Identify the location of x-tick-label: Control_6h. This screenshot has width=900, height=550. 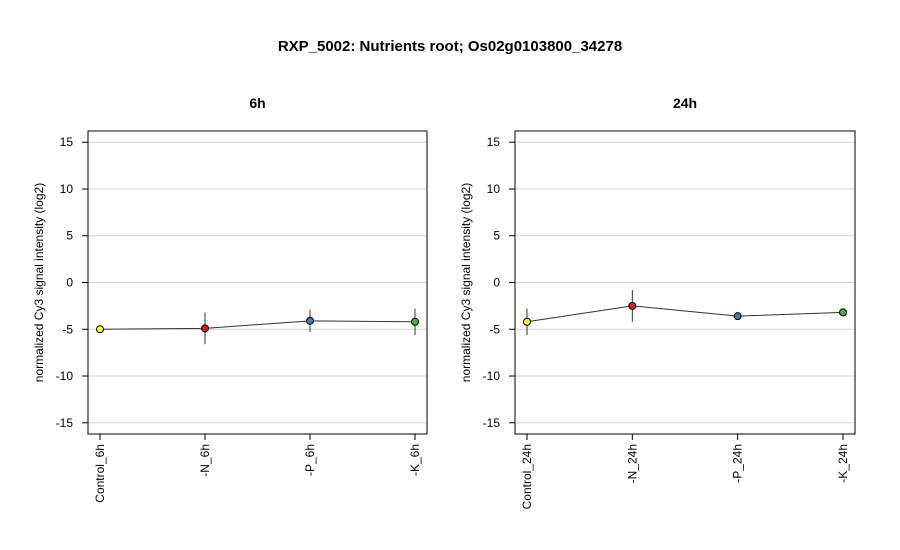
(100, 473).